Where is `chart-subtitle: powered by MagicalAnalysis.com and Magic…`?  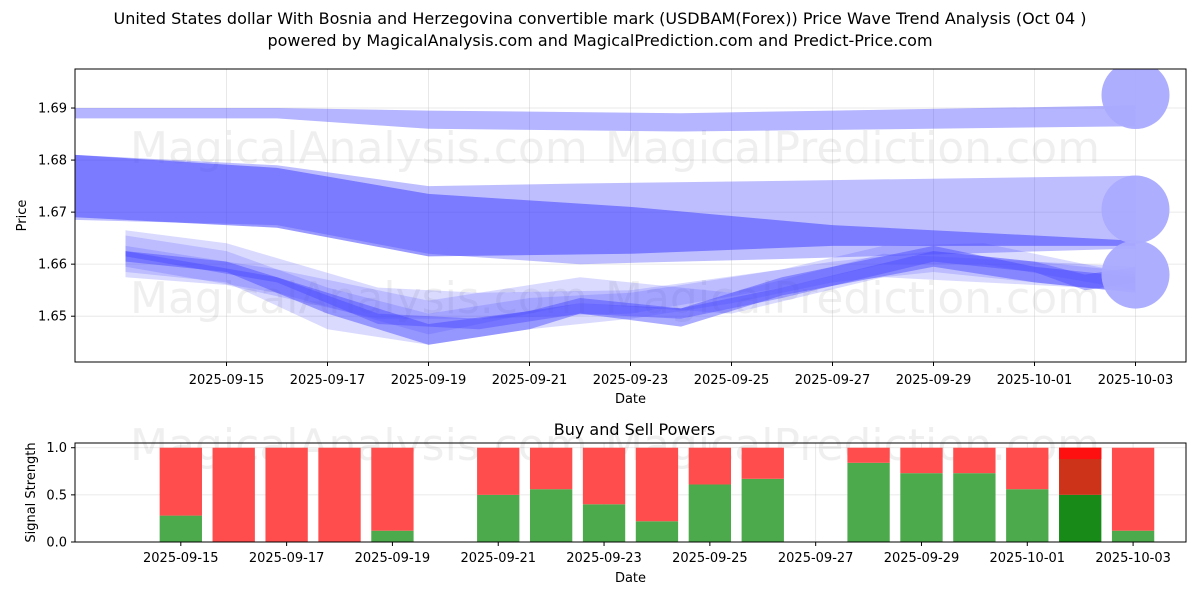 chart-subtitle: powered by MagicalAnalysis.com and Magic… is located at coordinates (600, 40).